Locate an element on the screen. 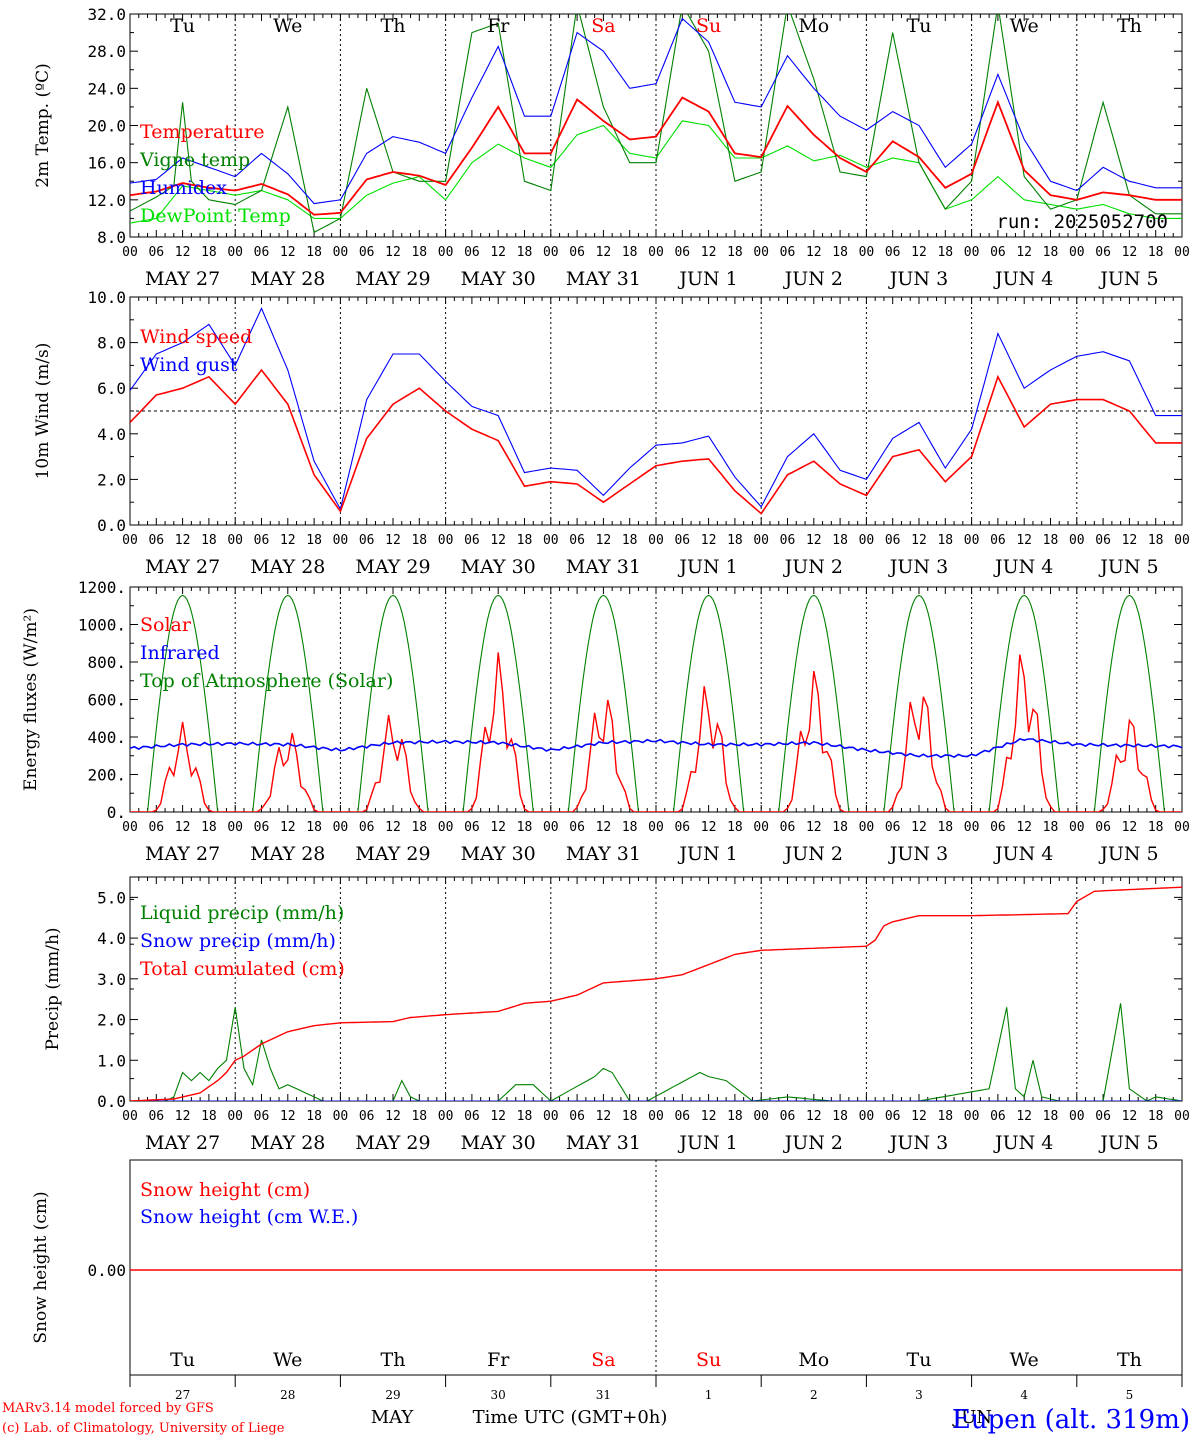  date-label: MAY 29 is located at coordinates (392, 854).